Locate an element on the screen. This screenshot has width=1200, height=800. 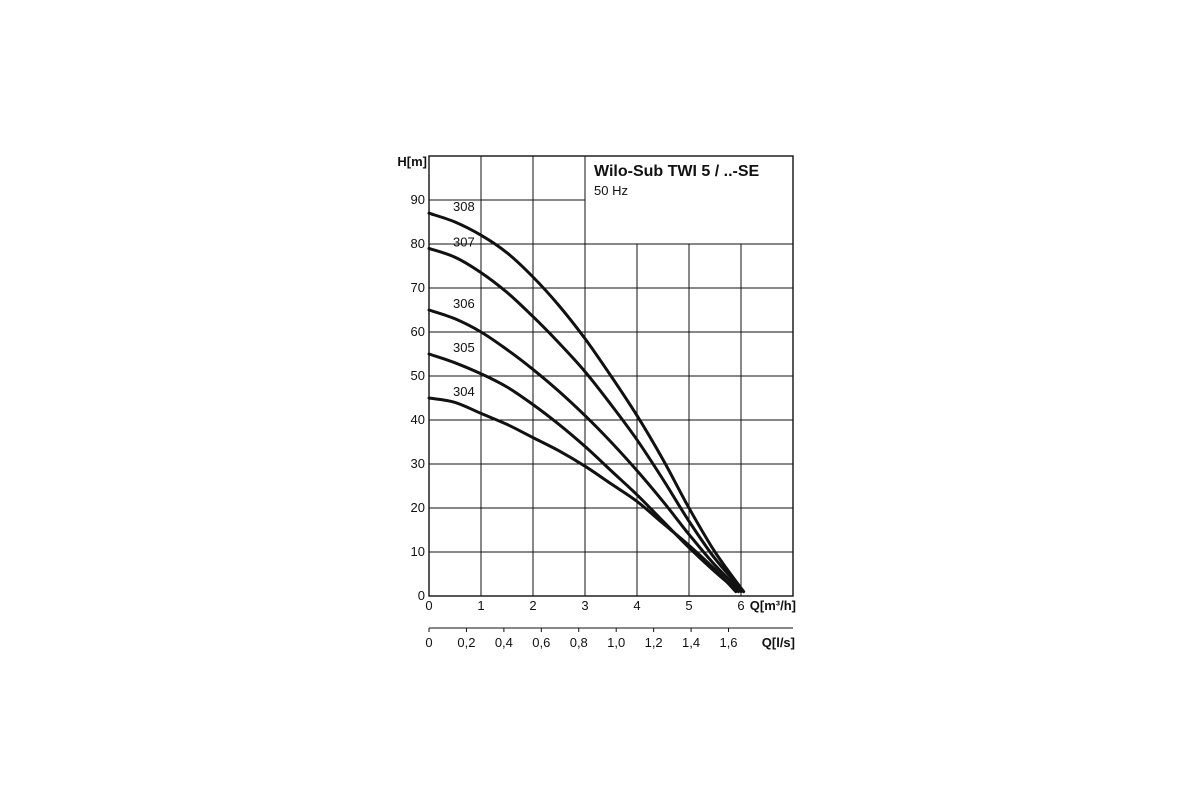
title-box: Wilo-Sub TWI 5 / ..-SE 50 Hz is located at coordinates (688, 200).